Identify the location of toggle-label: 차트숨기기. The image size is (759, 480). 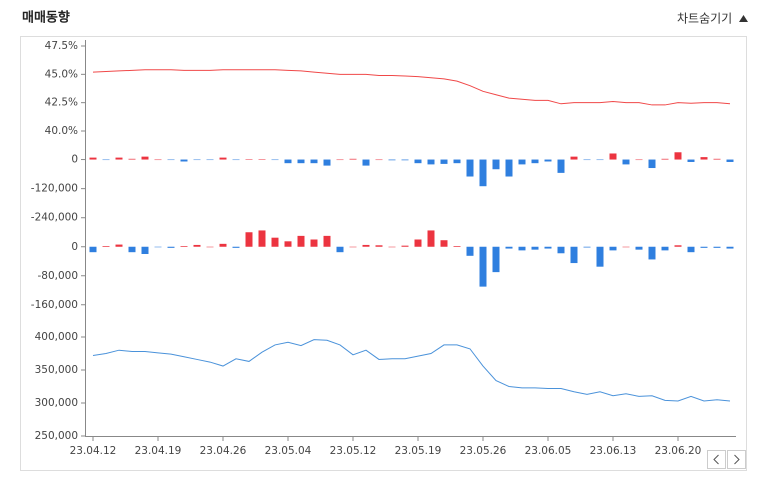
(704, 19).